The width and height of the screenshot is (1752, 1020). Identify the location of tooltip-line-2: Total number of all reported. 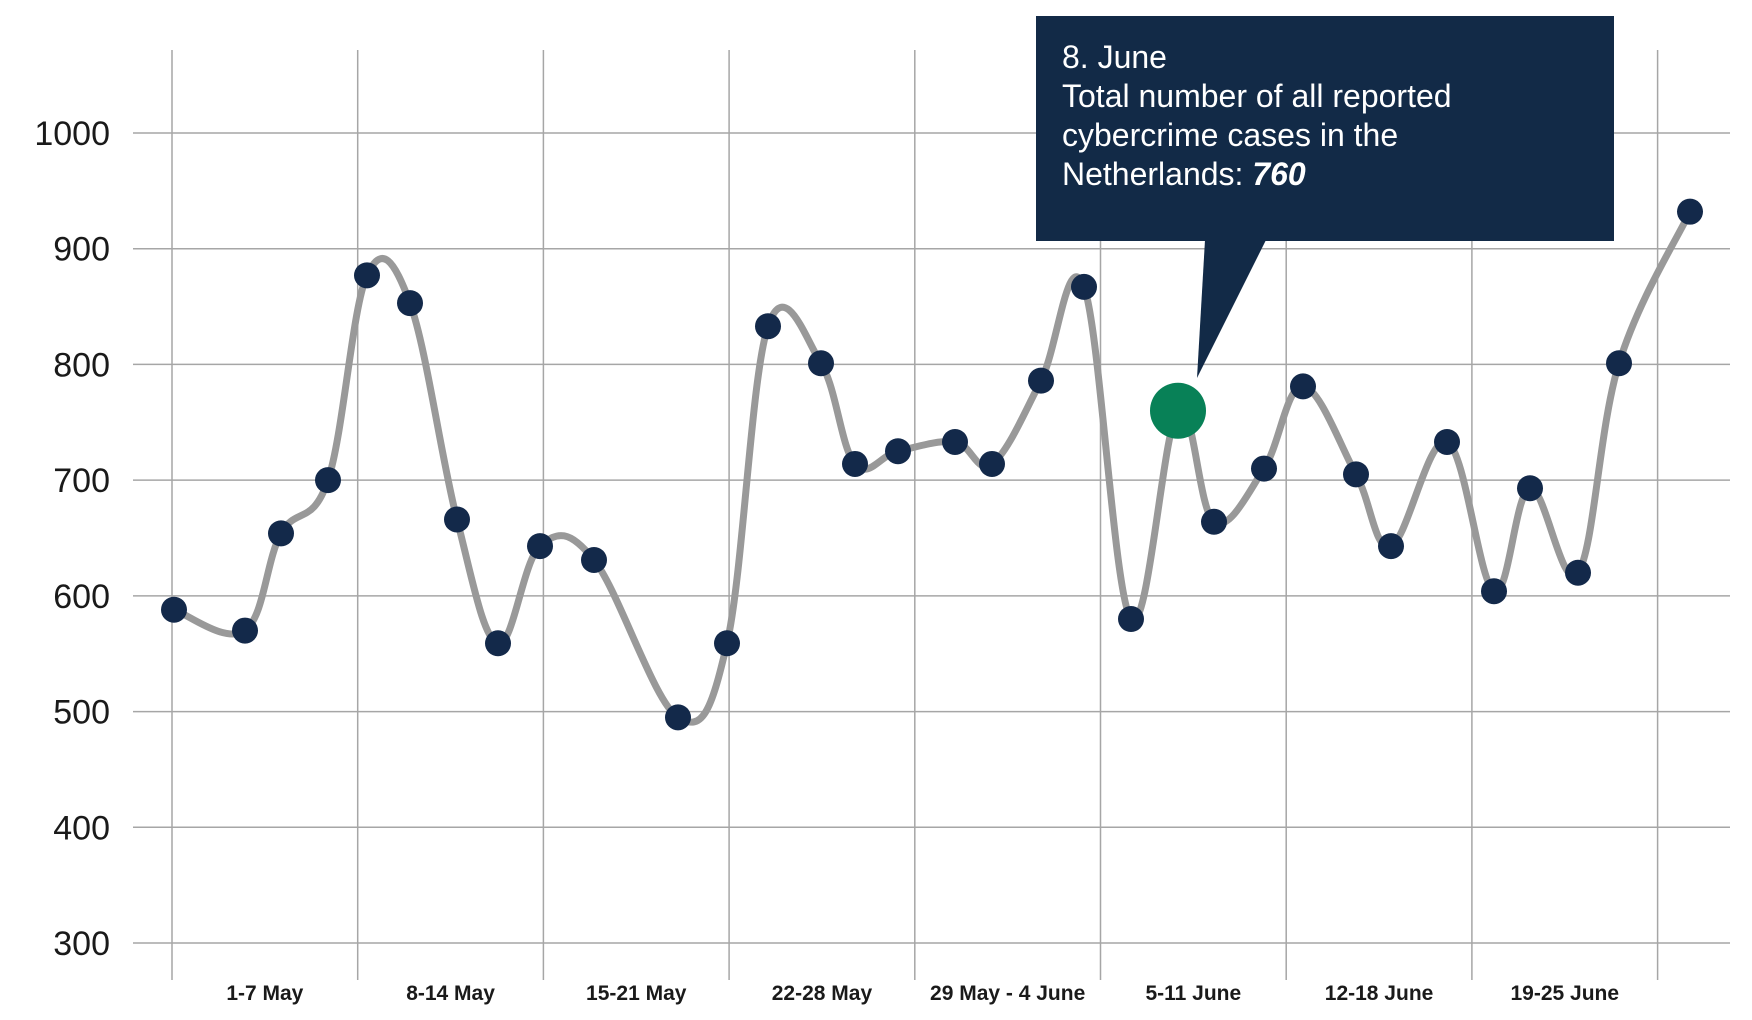
(1257, 96).